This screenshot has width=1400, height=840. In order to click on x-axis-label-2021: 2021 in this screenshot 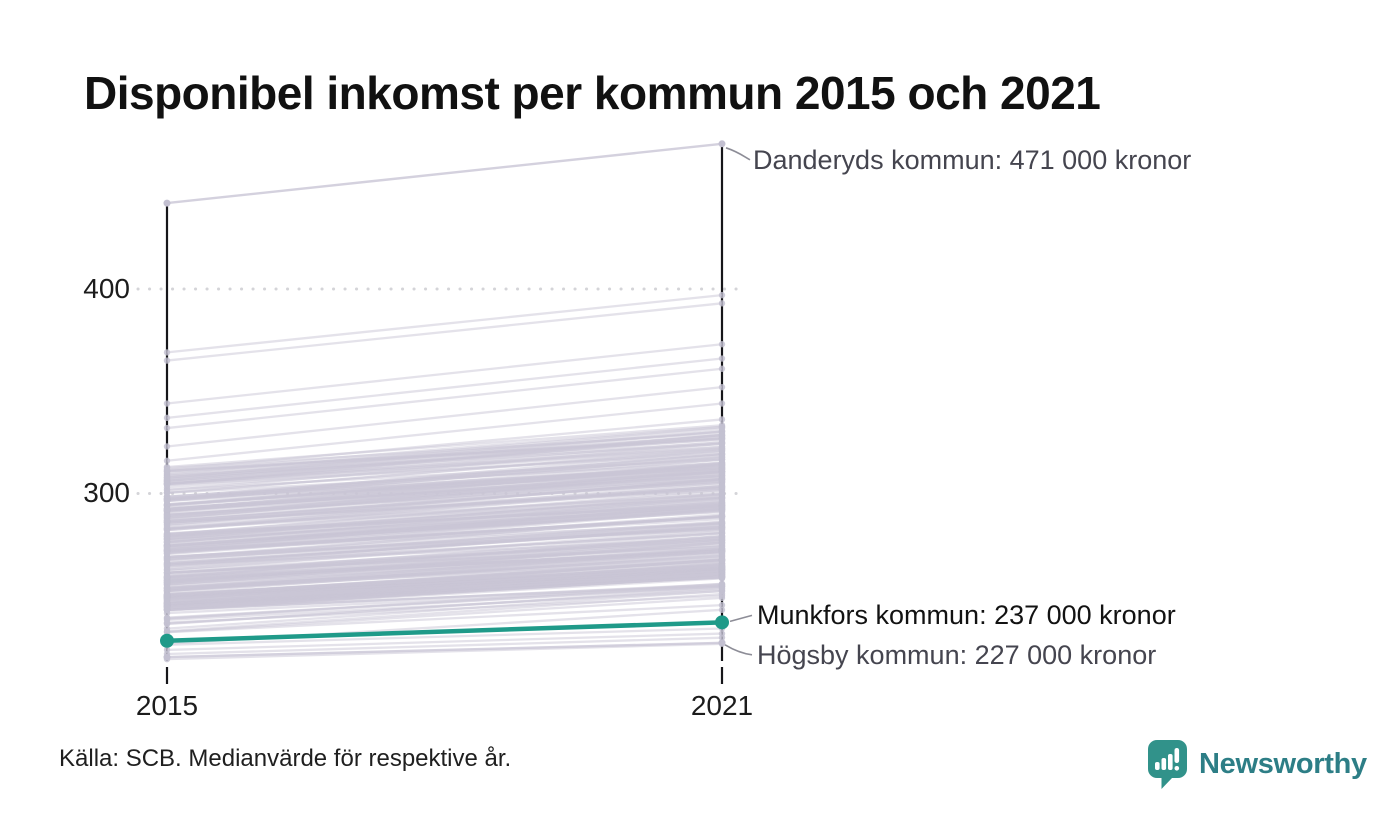, I will do `click(722, 705)`.